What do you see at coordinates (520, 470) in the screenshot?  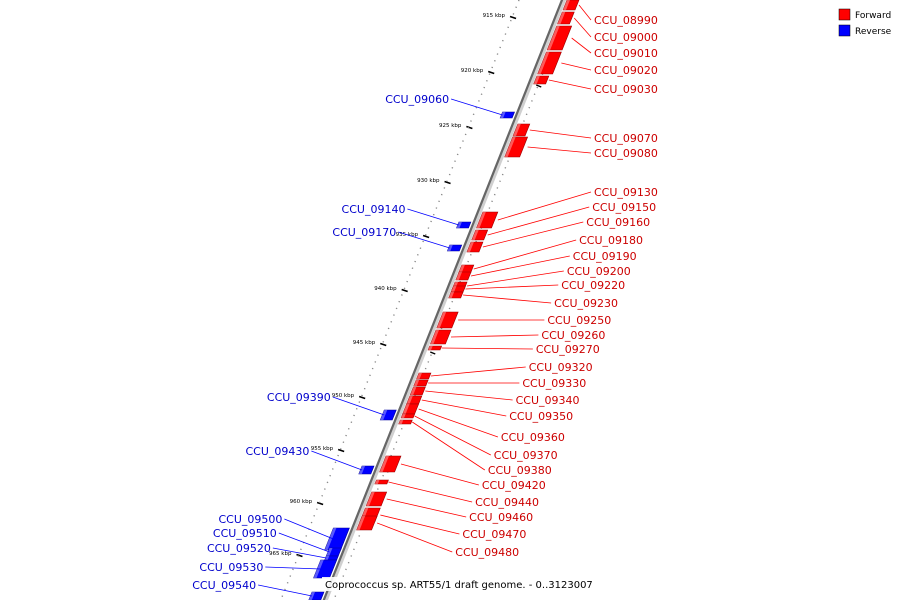 I see `forward-gene-label: CCU_09380` at bounding box center [520, 470].